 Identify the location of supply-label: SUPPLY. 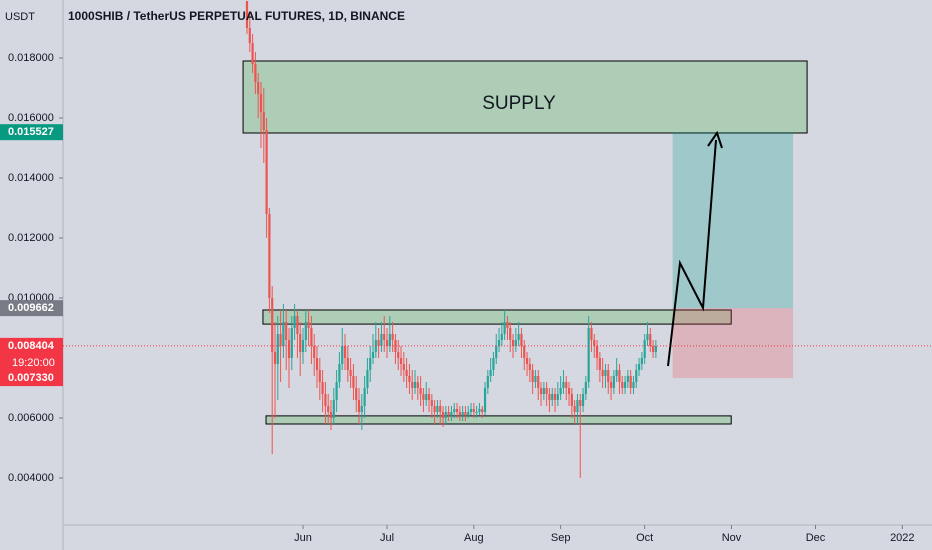
(519, 103).